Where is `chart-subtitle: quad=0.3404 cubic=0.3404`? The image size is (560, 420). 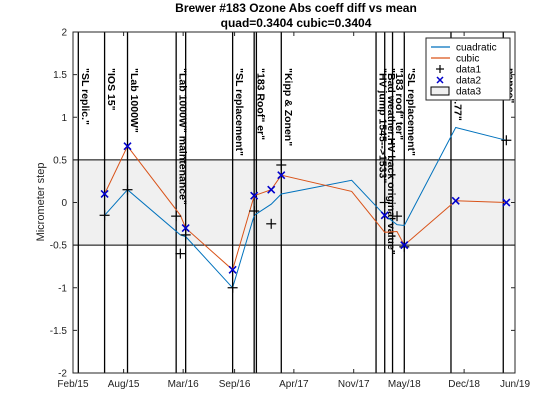 chart-subtitle: quad=0.3404 cubic=0.3404 is located at coordinates (296, 23).